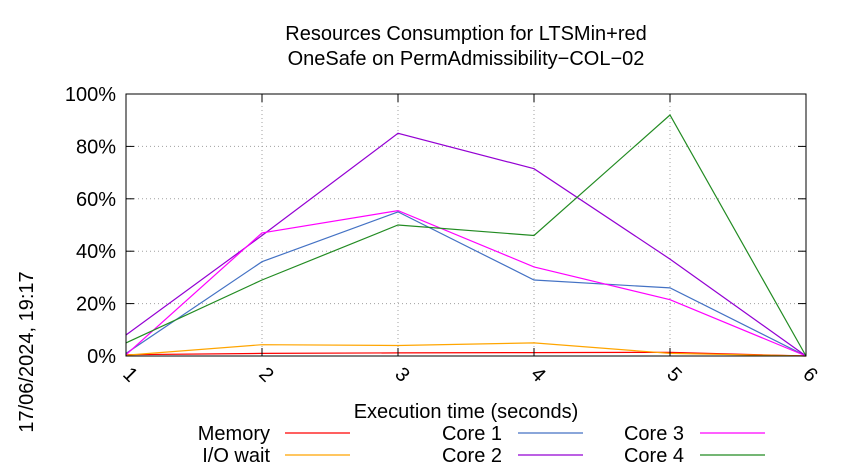  What do you see at coordinates (466, 349) in the screenshot?
I see `series-line-i-o-wait` at bounding box center [466, 349].